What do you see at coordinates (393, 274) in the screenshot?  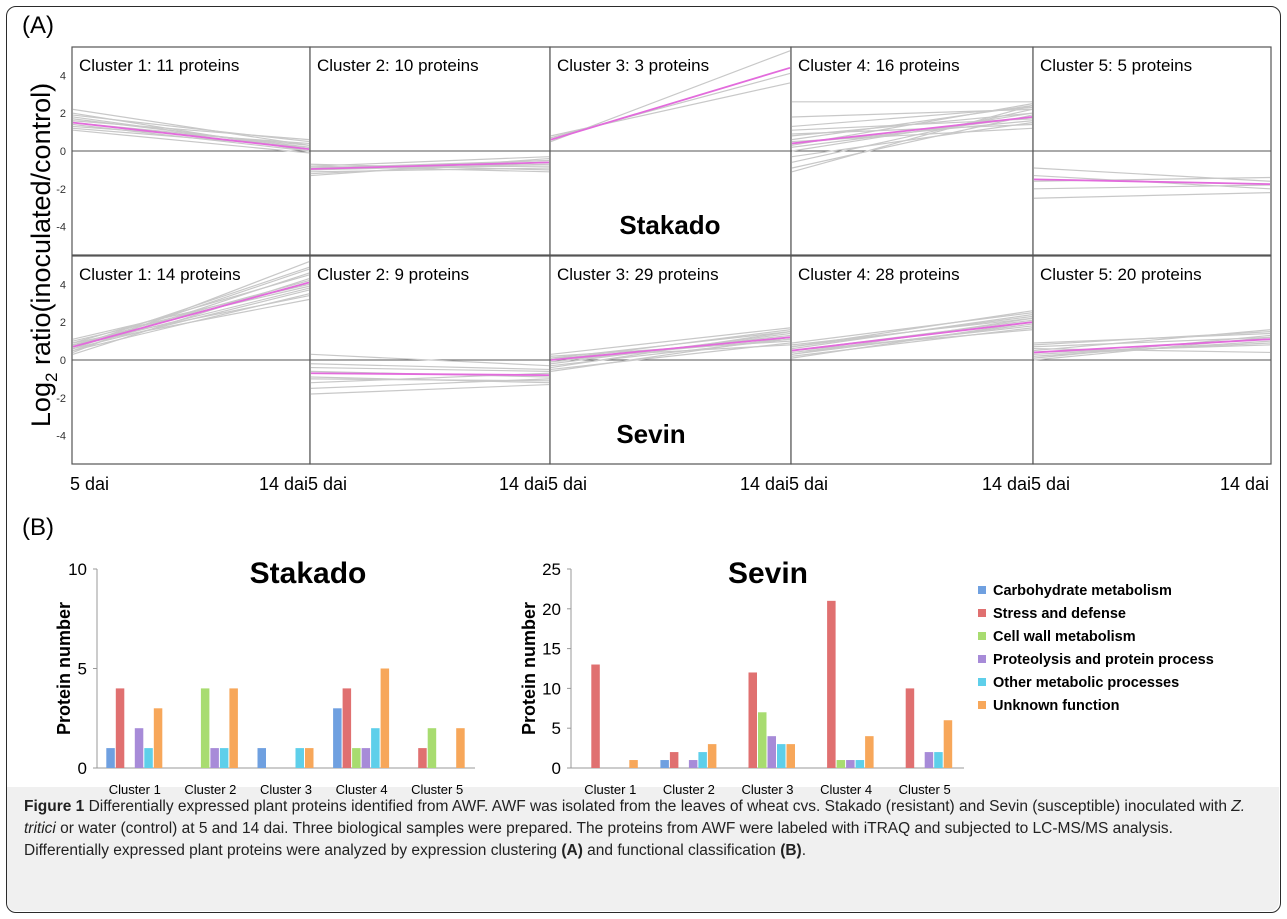 I see `cluster-title: Cluster 2: 9 proteins` at bounding box center [393, 274].